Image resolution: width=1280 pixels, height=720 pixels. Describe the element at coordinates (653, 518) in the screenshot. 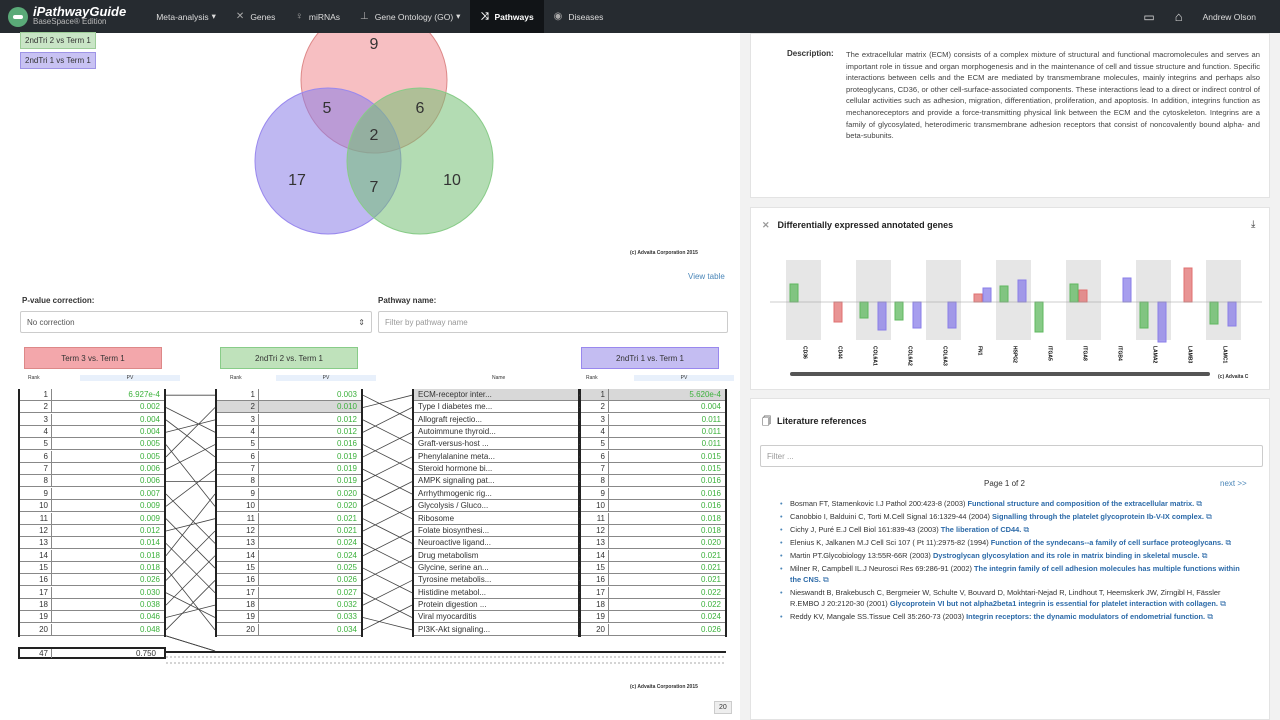

I see `table-row: 11 0.018` at that location.